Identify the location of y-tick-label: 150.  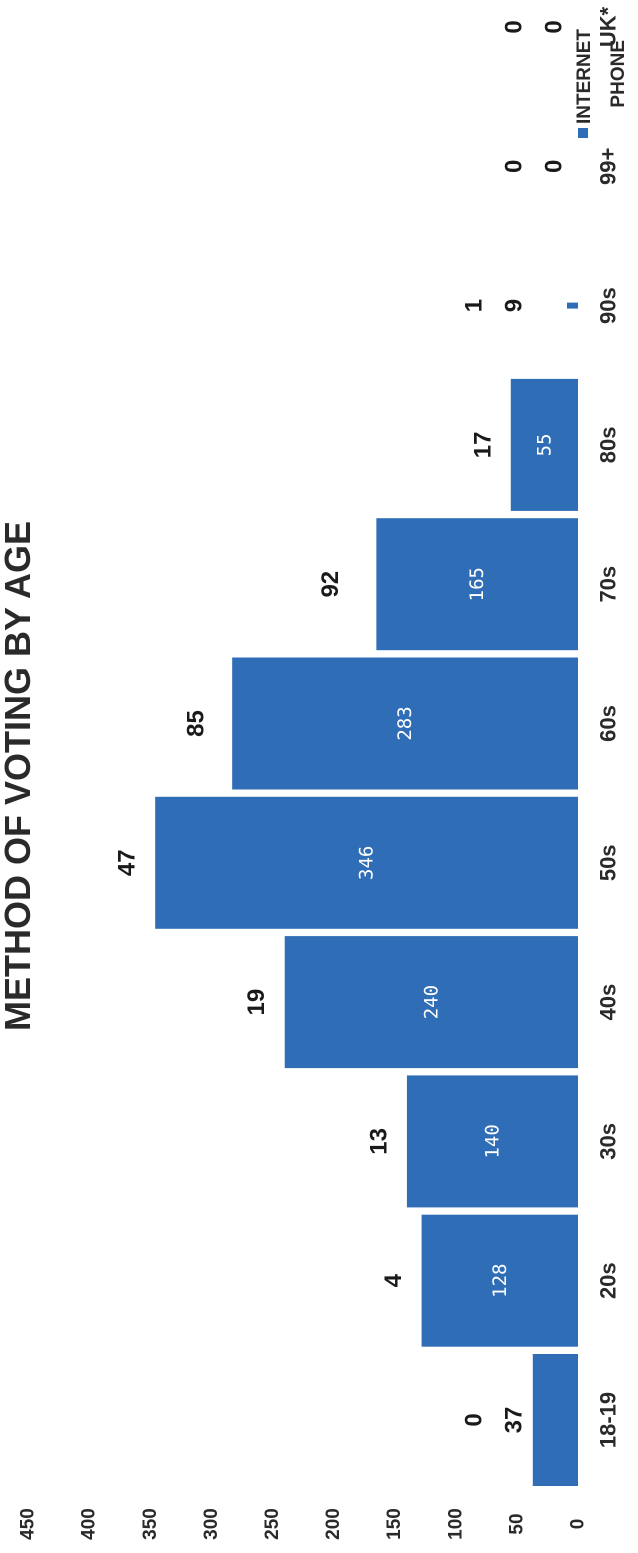
(394, 1524).